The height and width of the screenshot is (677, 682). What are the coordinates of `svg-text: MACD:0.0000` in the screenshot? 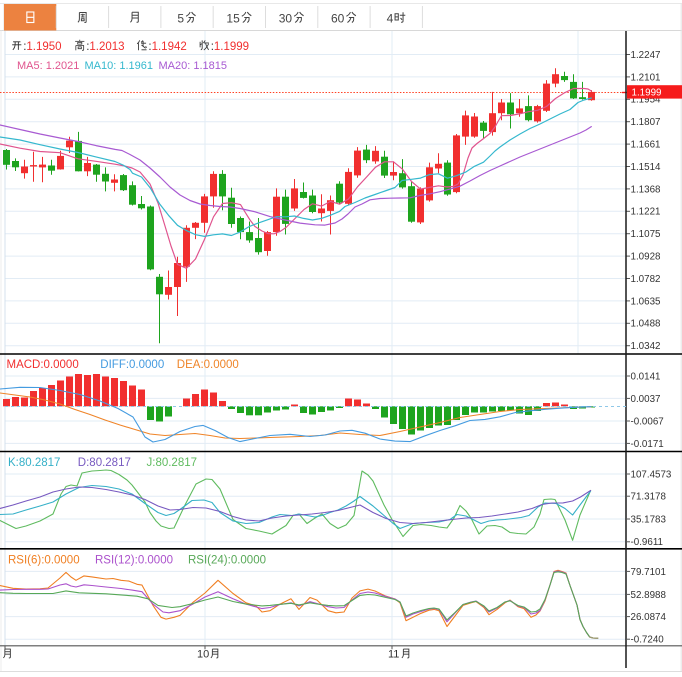 It's located at (43, 365).